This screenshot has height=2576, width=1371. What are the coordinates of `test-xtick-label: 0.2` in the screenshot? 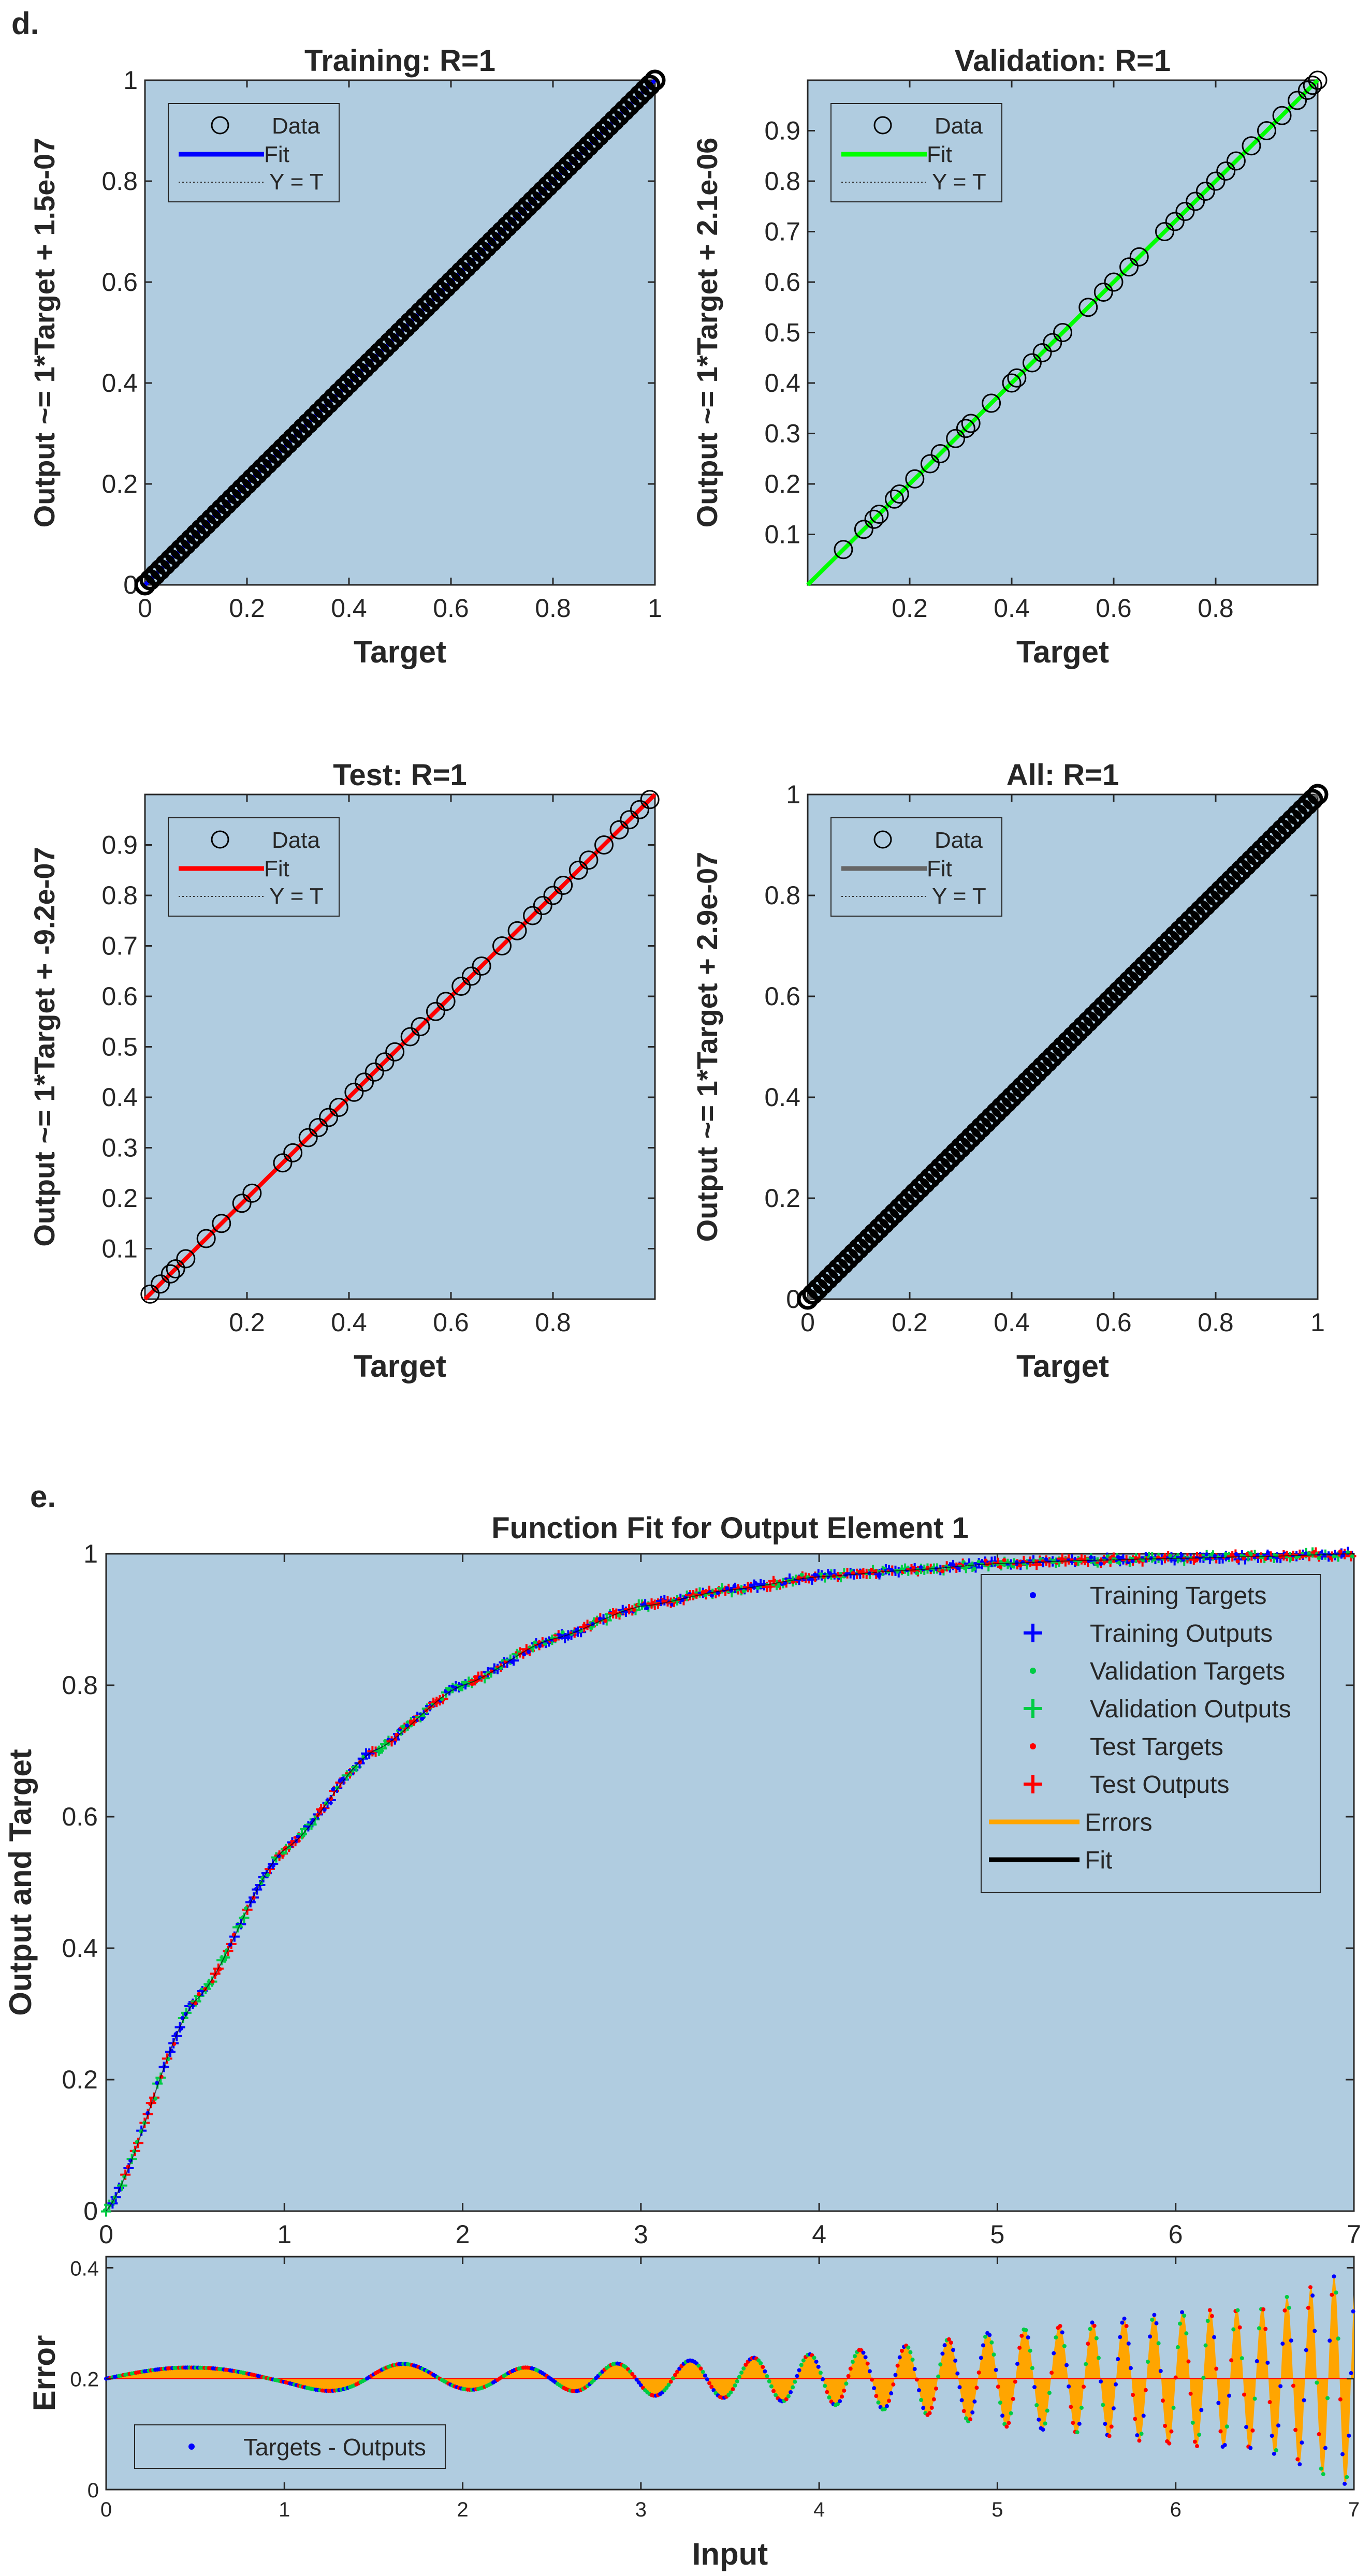 It's located at (247, 1322).